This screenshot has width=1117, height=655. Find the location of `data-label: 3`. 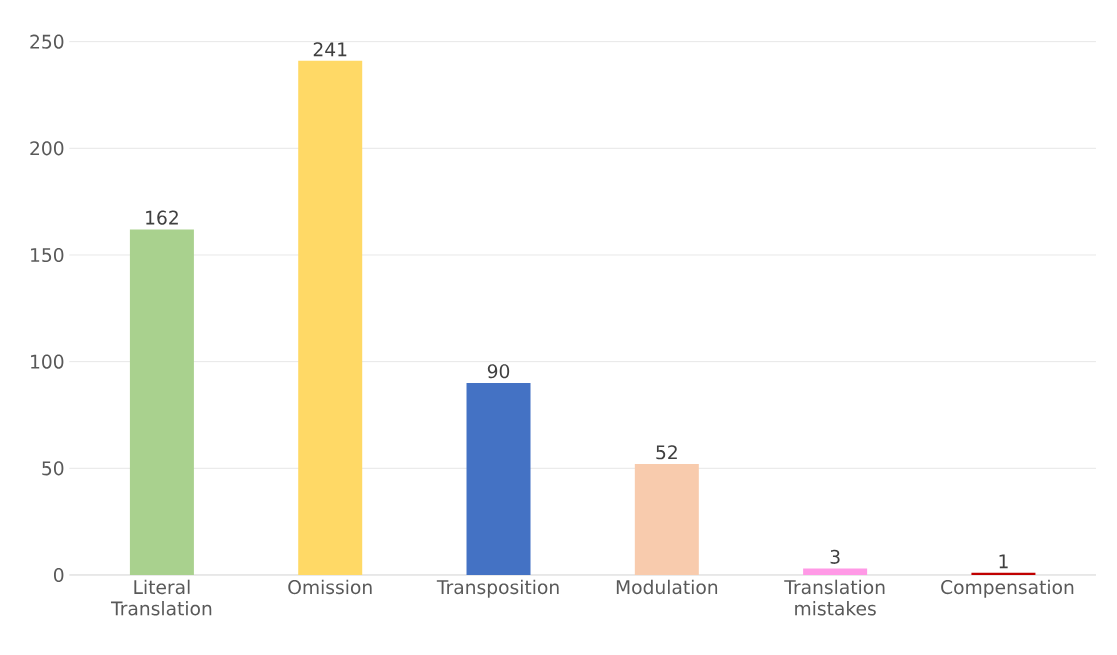

data-label: 3 is located at coordinates (835, 556).